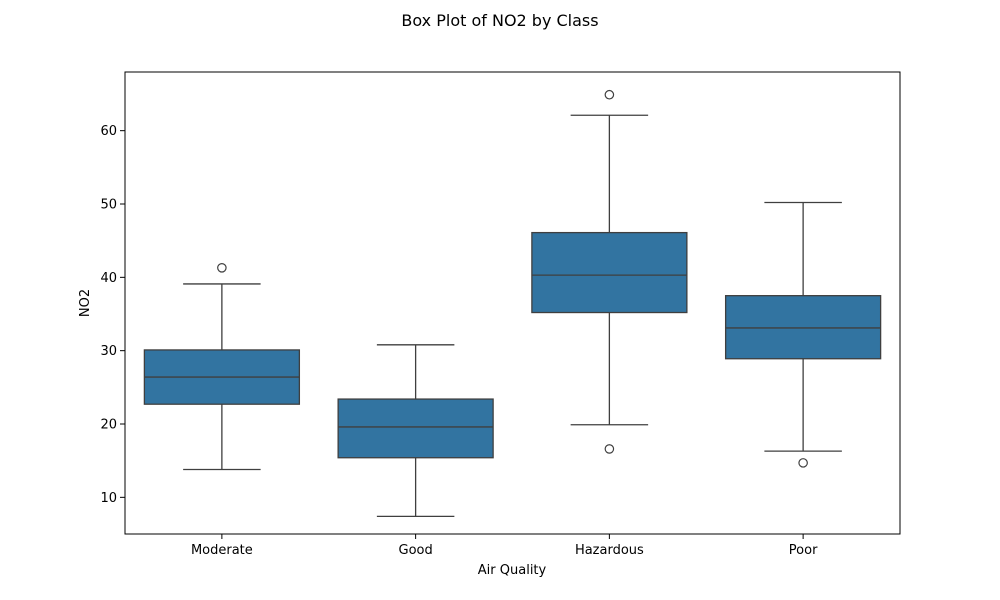  Describe the element at coordinates (222, 366) in the screenshot. I see `box-group-moderate` at that location.